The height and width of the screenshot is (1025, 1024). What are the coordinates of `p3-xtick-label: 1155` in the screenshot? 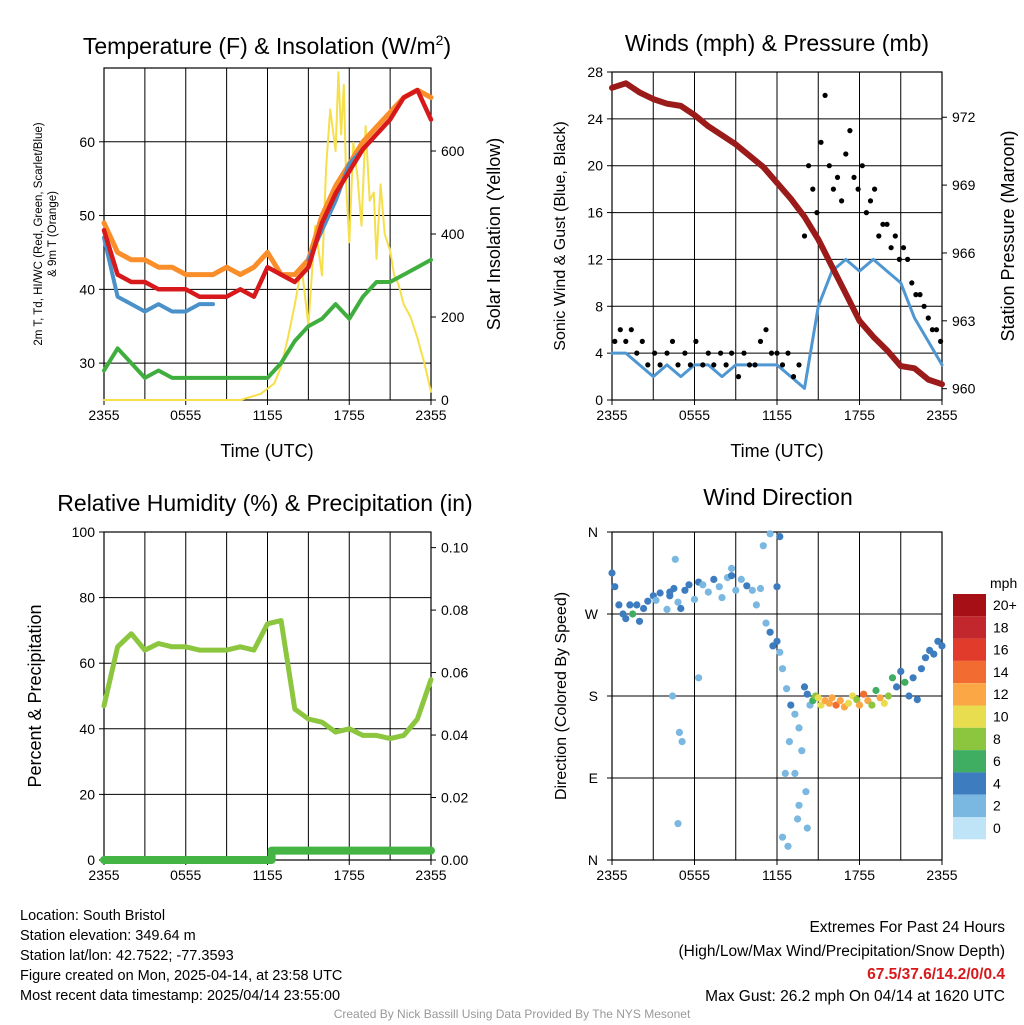 It's located at (267, 875).